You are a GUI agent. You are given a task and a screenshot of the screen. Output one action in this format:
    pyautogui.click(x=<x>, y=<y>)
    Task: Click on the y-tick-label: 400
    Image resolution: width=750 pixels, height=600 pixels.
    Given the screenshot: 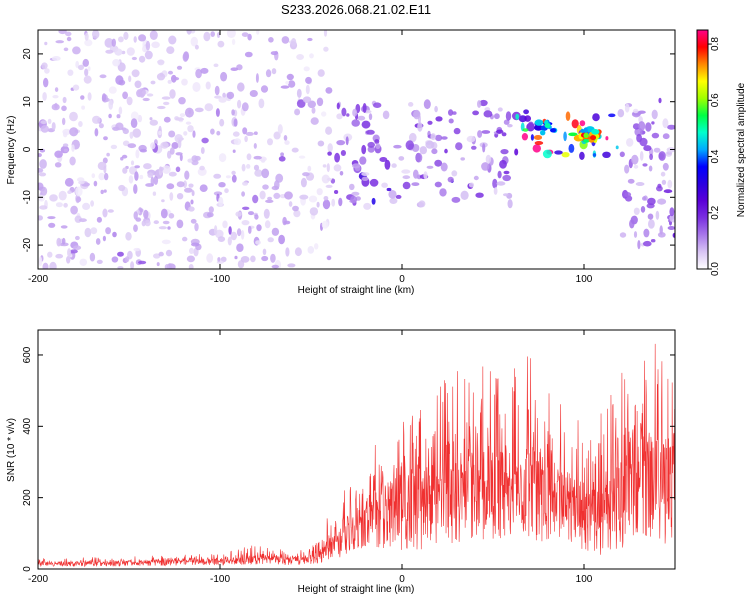 What is the action you would take?
    pyautogui.click(x=27, y=426)
    